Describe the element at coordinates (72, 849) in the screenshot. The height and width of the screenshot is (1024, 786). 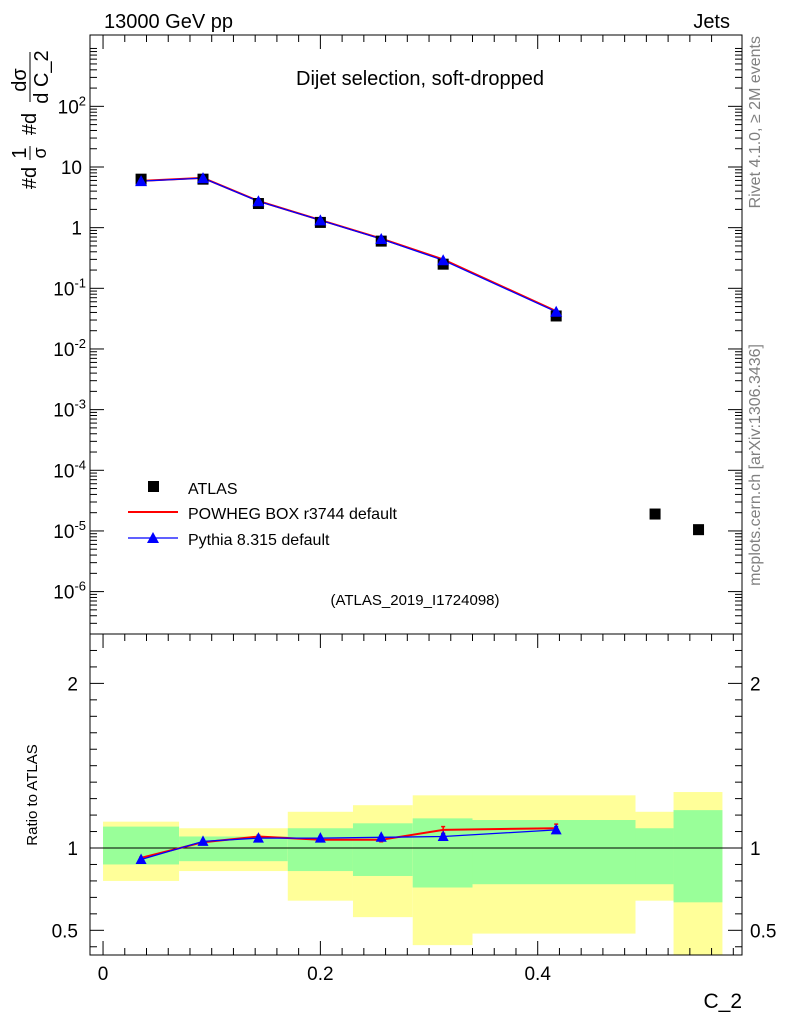
I see `ratio-y-tick-label: 1` at that location.